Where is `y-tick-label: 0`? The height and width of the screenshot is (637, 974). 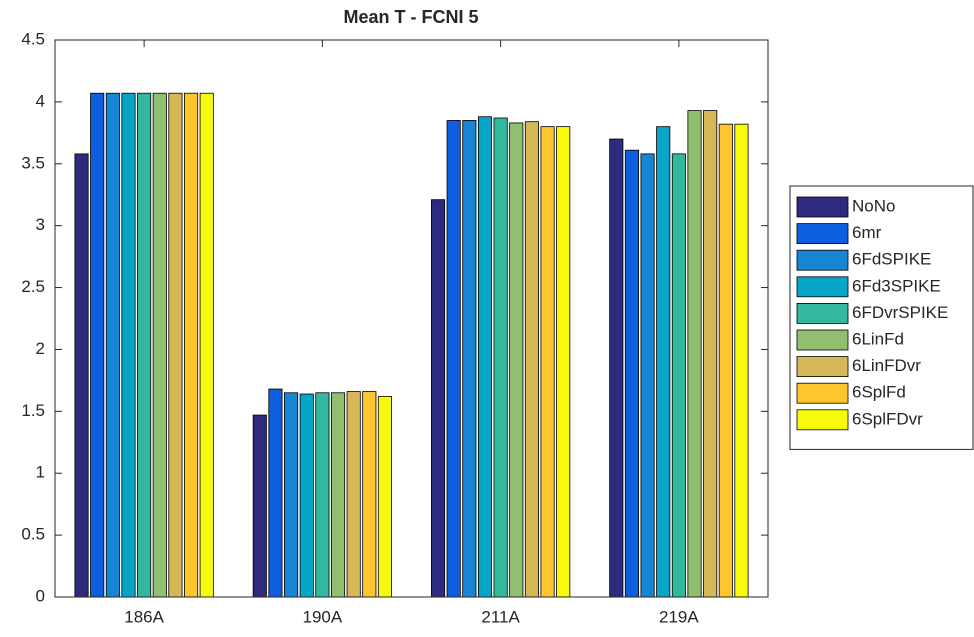 y-tick-label: 0 is located at coordinates (40, 595).